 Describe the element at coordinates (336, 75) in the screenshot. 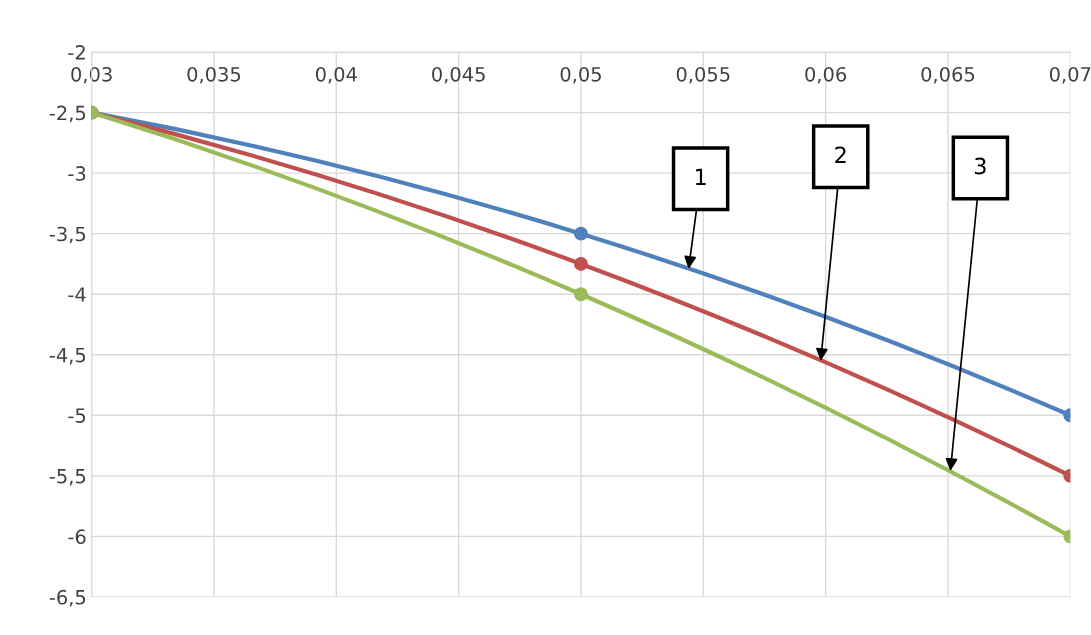

I see `x-tick-label: 0,04` at that location.